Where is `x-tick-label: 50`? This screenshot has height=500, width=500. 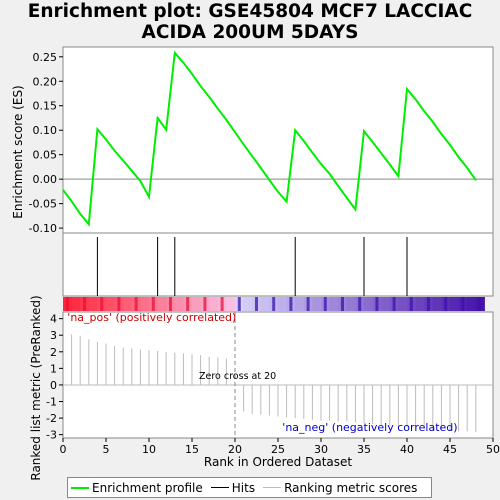
x-tick-label: 50 is located at coordinates (493, 449).